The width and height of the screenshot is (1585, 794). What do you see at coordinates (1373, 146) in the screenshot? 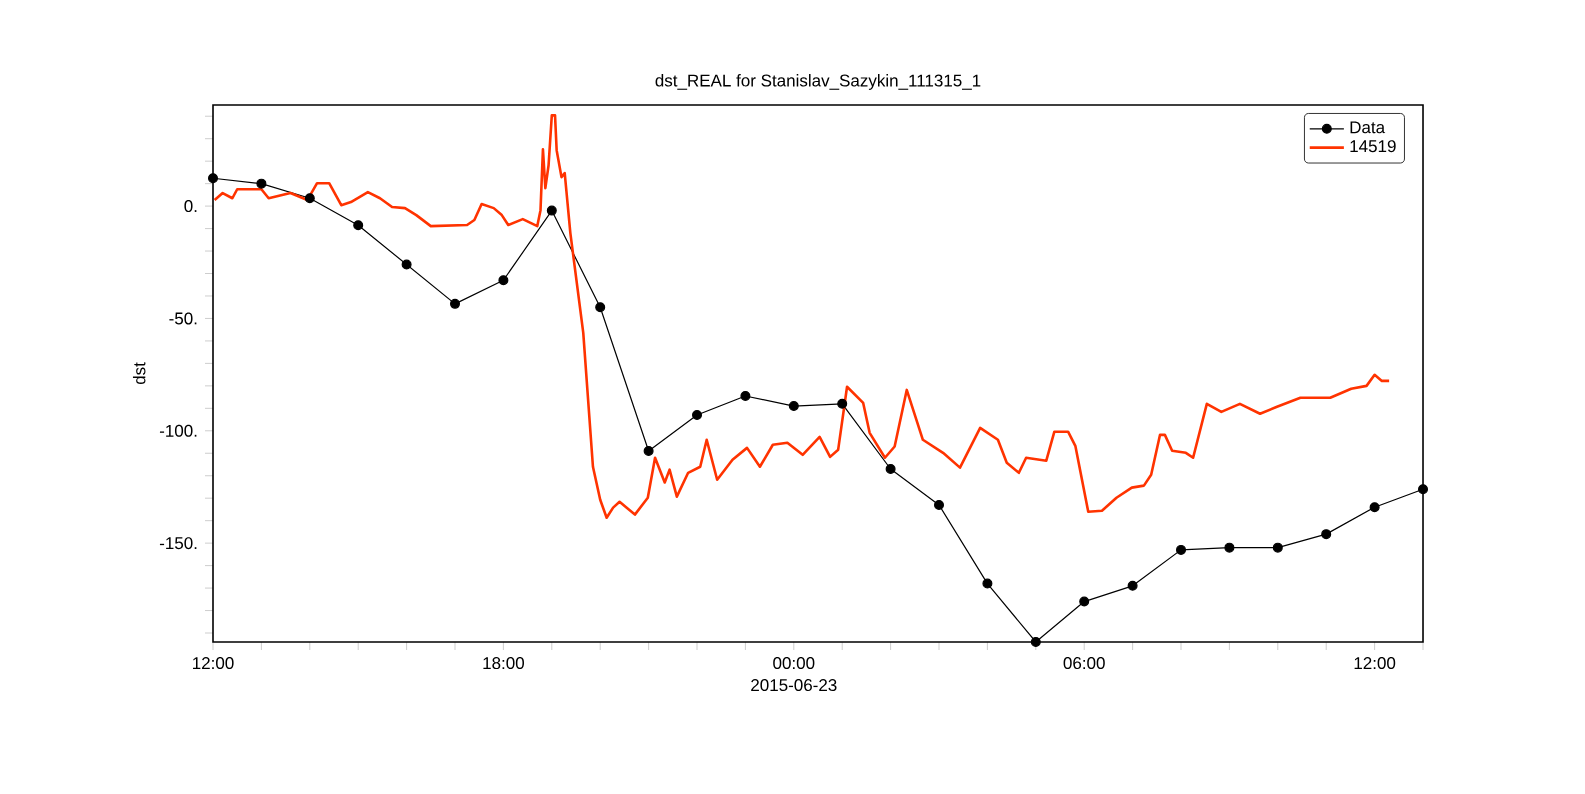
I see `legend-label: 14519` at bounding box center [1373, 146].